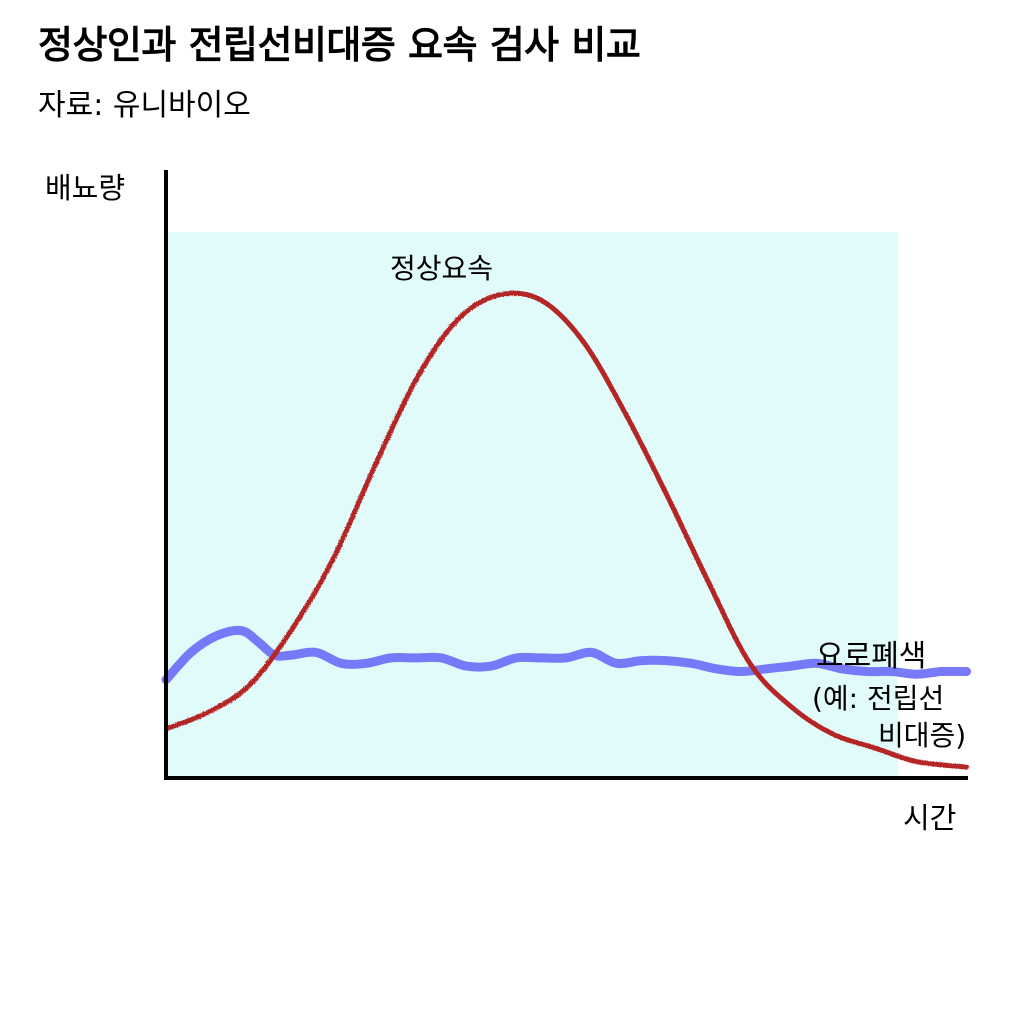 The image size is (1019, 1016). I want to click on page-subtitle: 자료: 유니바이오, so click(144, 105).